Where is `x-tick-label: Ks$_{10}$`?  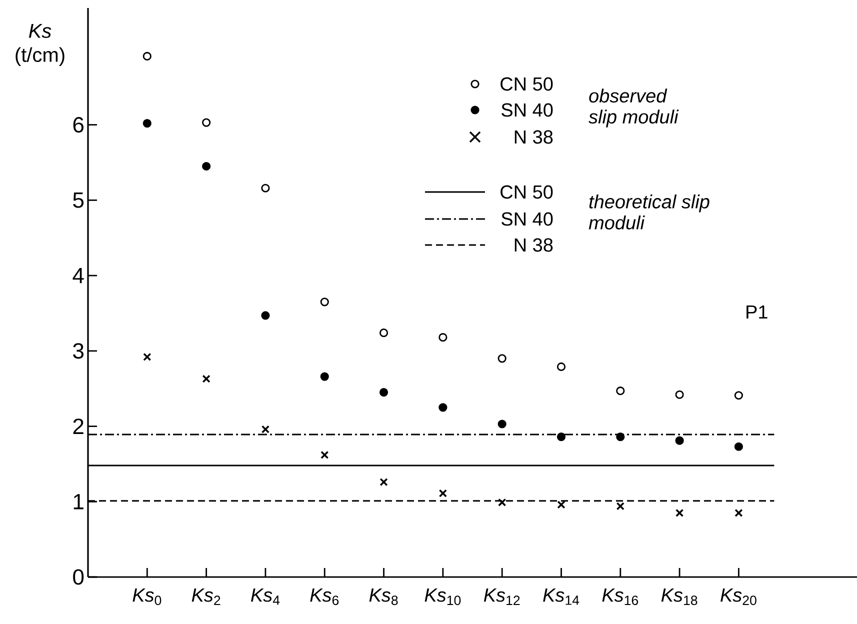
x-tick-label: Ks$_{10}$ is located at coordinates (442, 597).